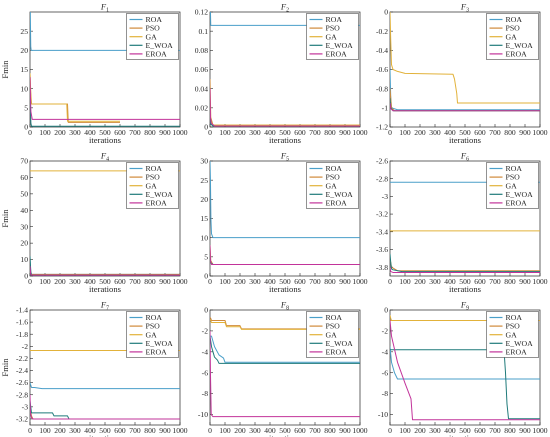 The width and height of the screenshot is (550, 437). I want to click on y-tick-label: -1.6, so click(22, 322).